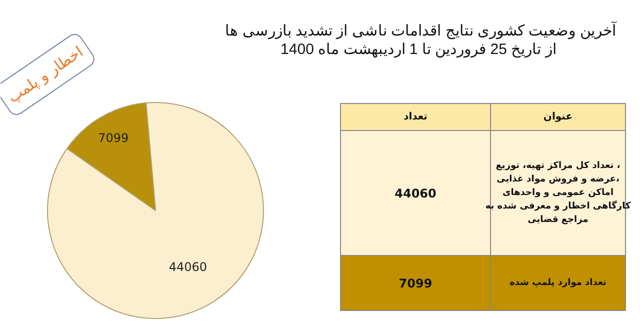  I want to click on text: تعداد, so click(416, 117).